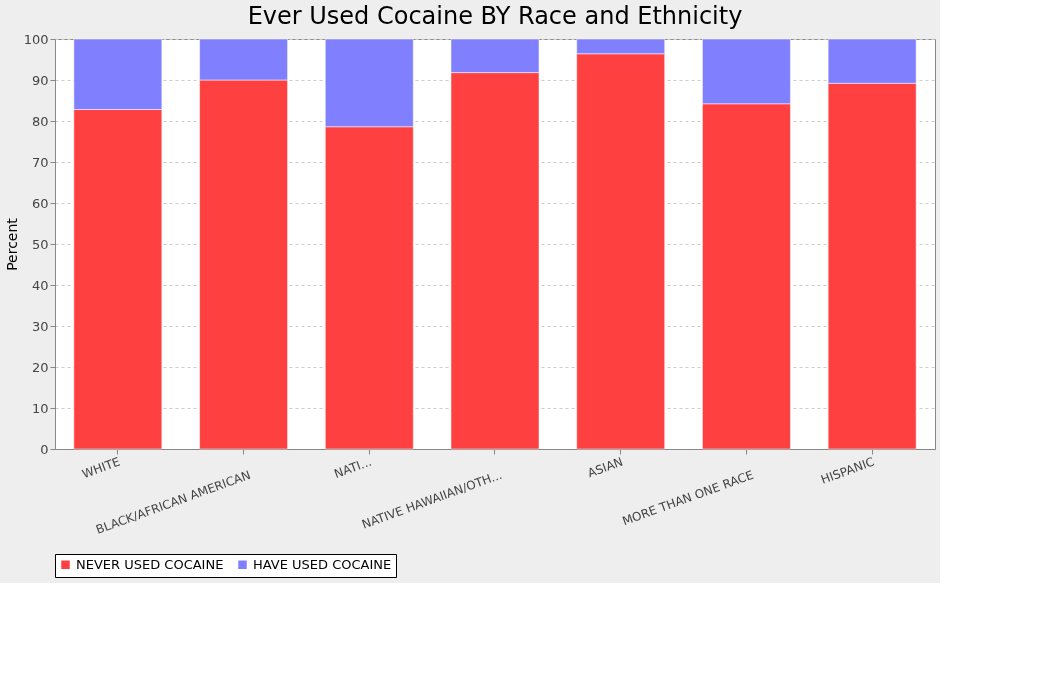 Image resolution: width=1061 pixels, height=694 pixels. I want to click on y-axis-title: Percent, so click(11, 244).